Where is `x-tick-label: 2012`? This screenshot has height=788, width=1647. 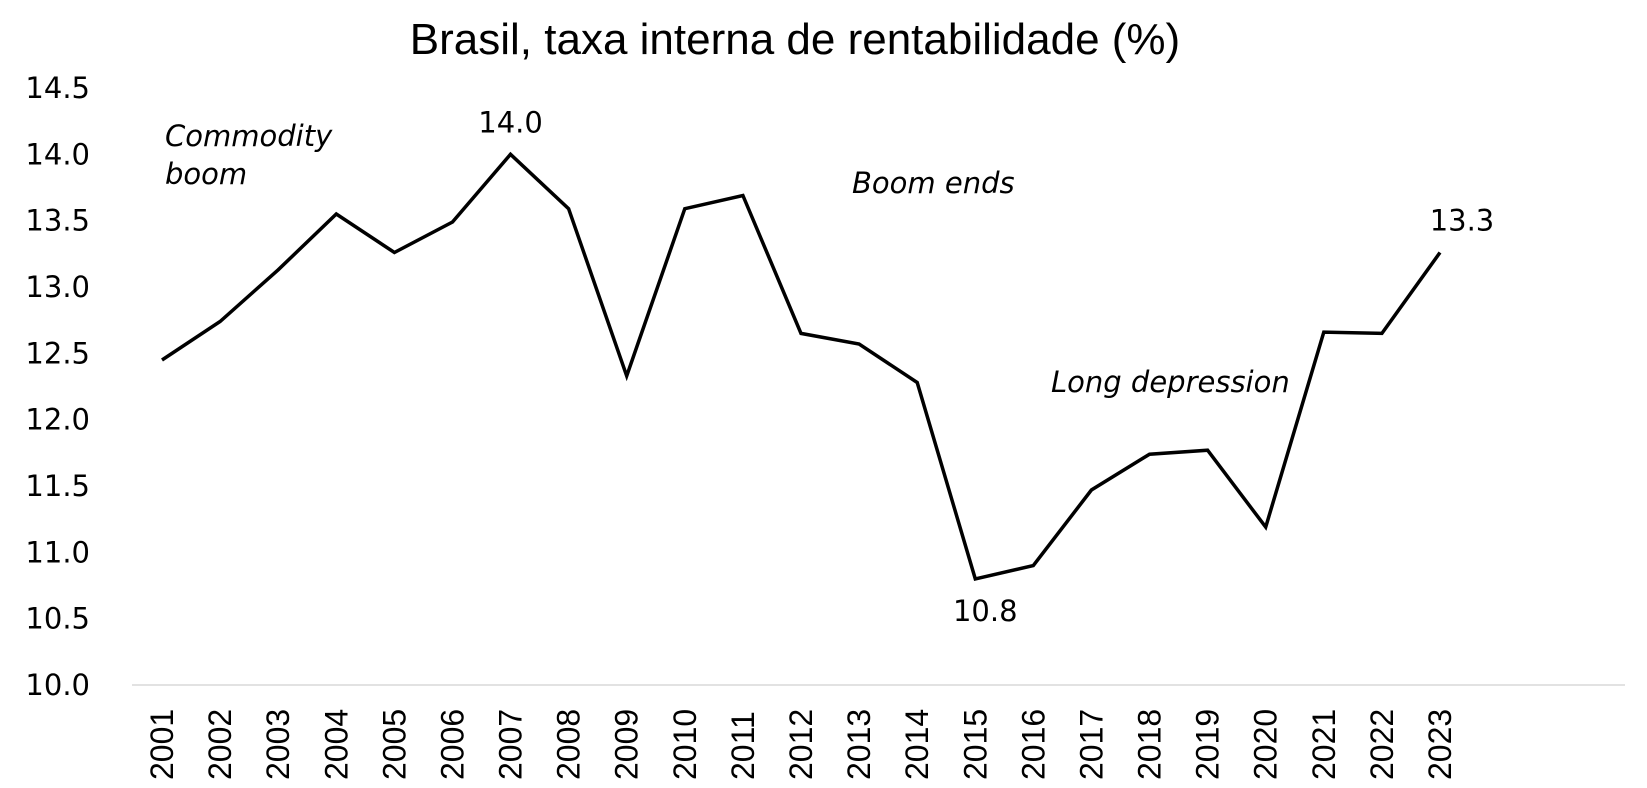
x-tick-label: 2012 is located at coordinates (801, 744).